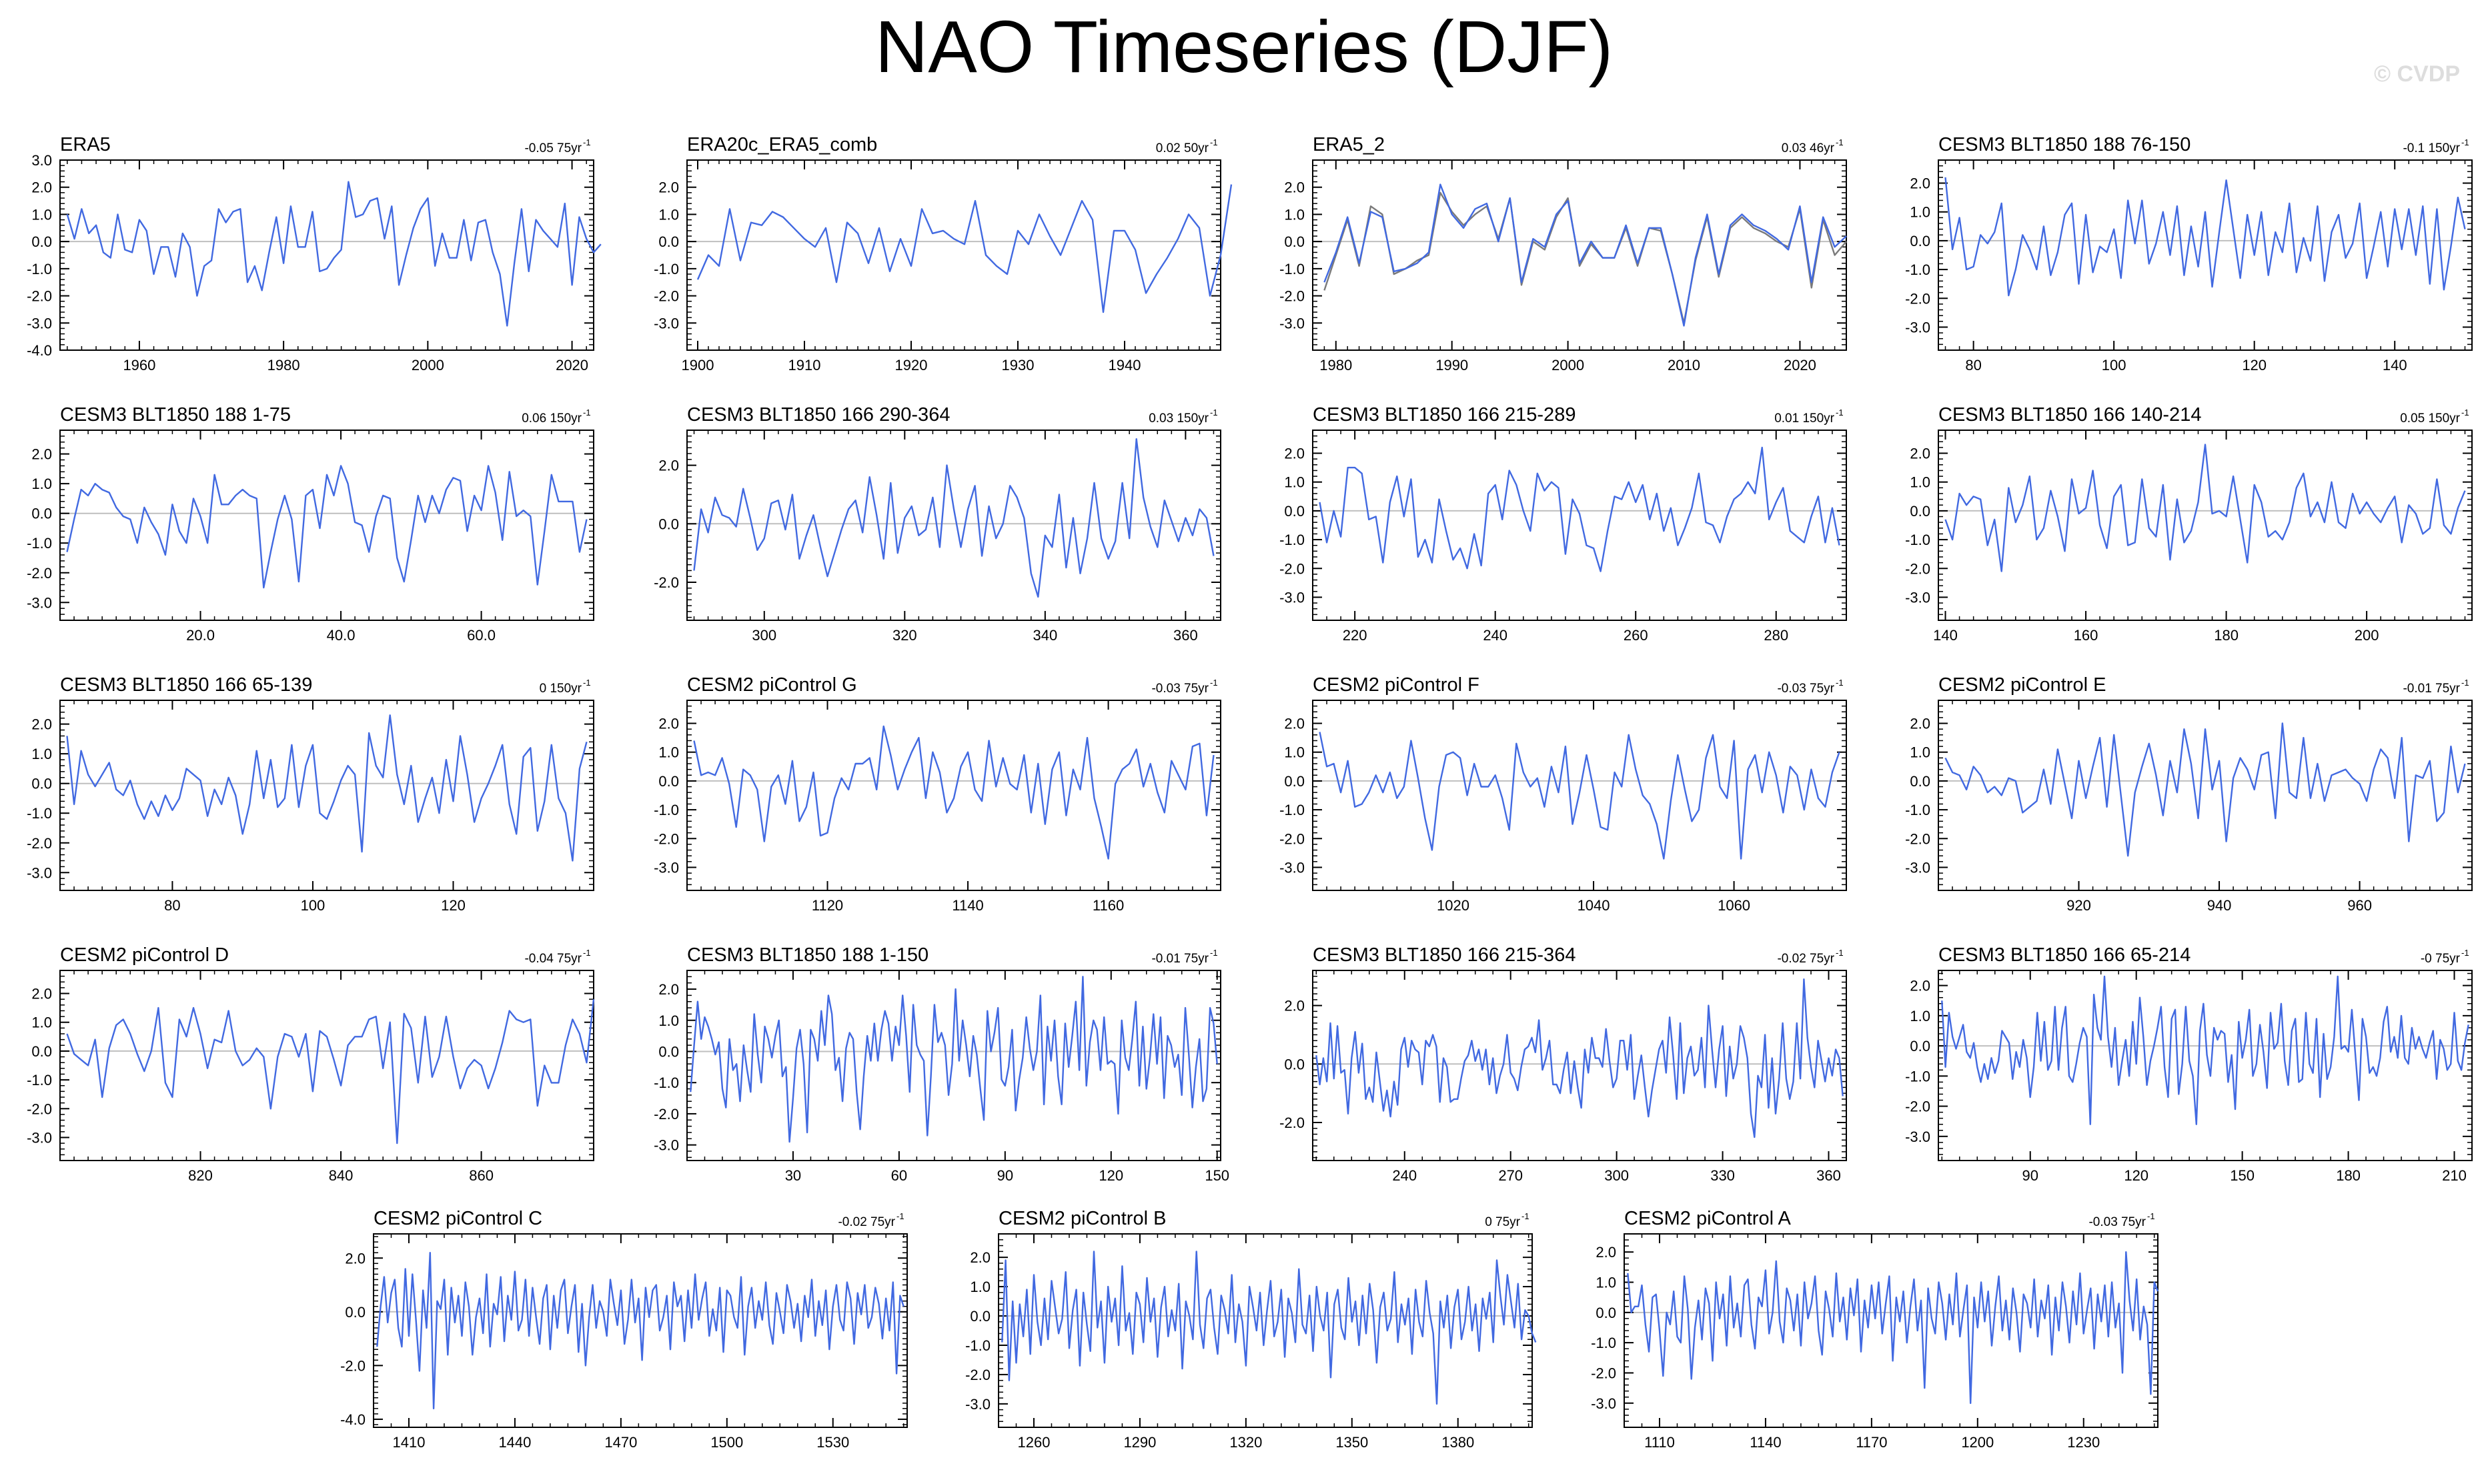  Describe the element at coordinates (2022, 685) in the screenshot. I see `panel-title: CESM2 piControl E` at that location.